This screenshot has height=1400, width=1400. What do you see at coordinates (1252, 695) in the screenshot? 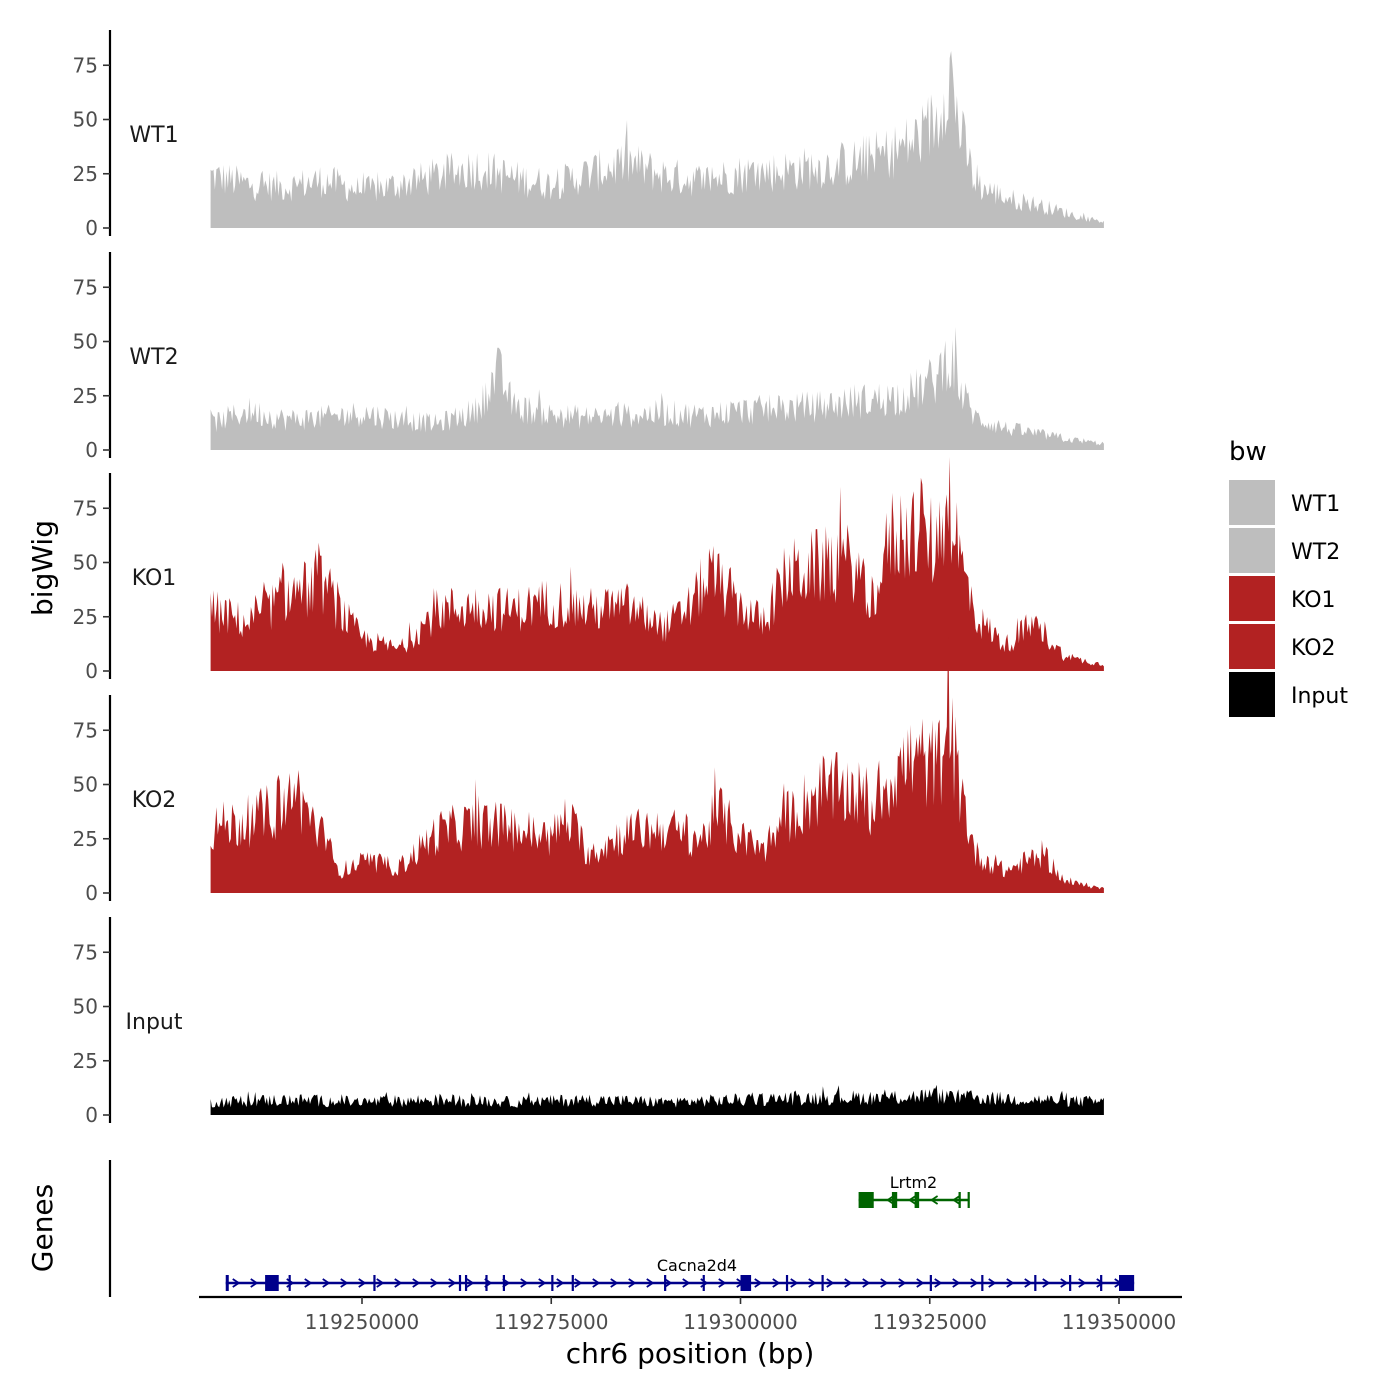
I see `legend-key-input` at bounding box center [1252, 695].